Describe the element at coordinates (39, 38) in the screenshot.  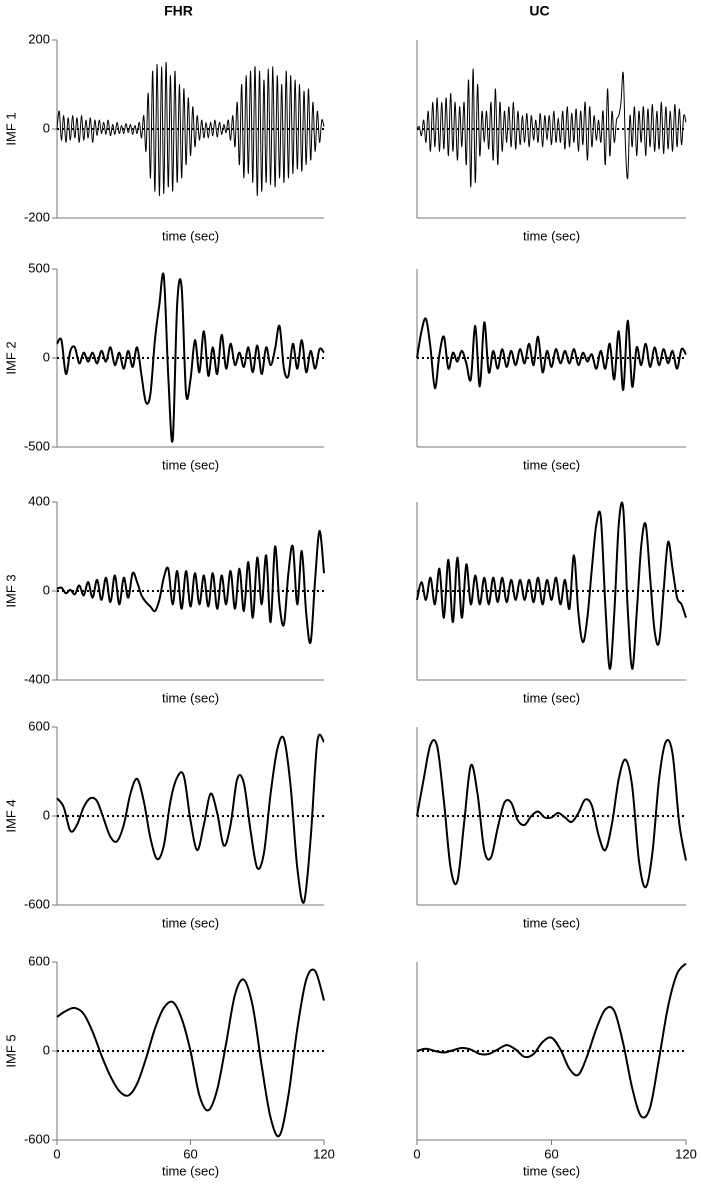
I see `y-tick-label: 200` at that location.